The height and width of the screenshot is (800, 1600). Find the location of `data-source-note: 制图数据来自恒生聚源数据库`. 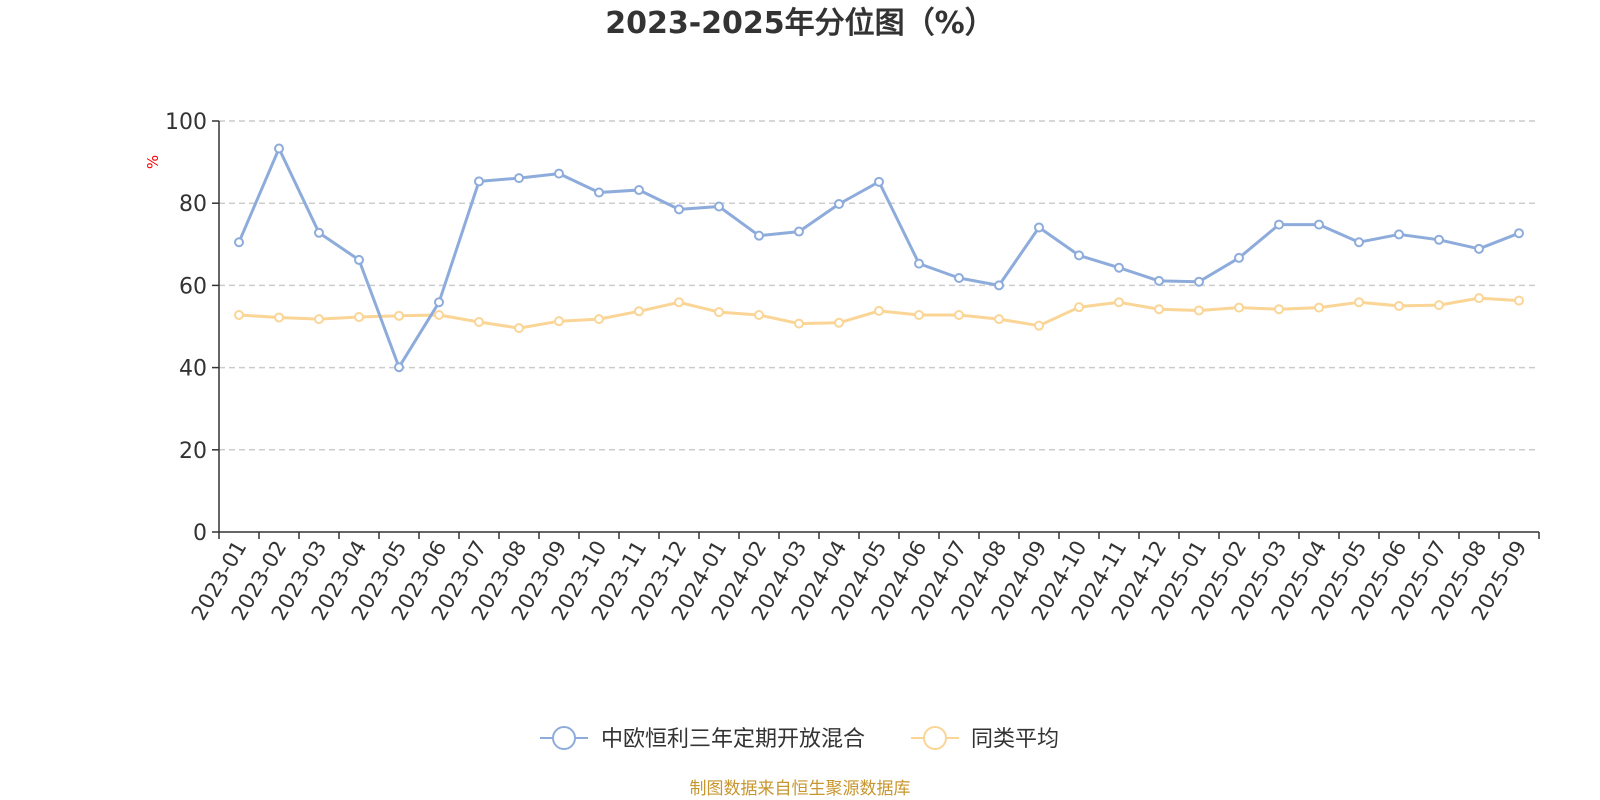

data-source-note: 制图数据来自恒生聚源数据库 is located at coordinates (800, 789).